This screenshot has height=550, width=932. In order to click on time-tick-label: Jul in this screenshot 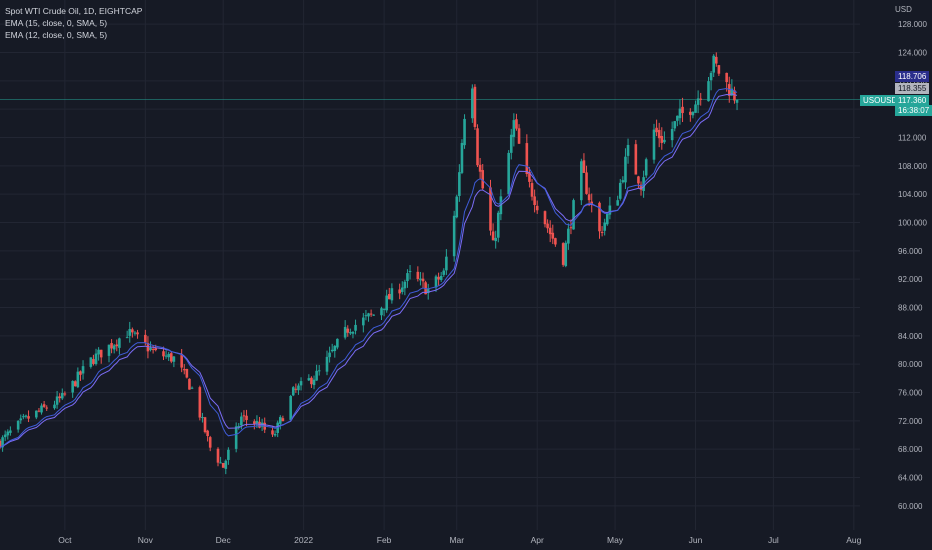, I will do `click(773, 540)`.